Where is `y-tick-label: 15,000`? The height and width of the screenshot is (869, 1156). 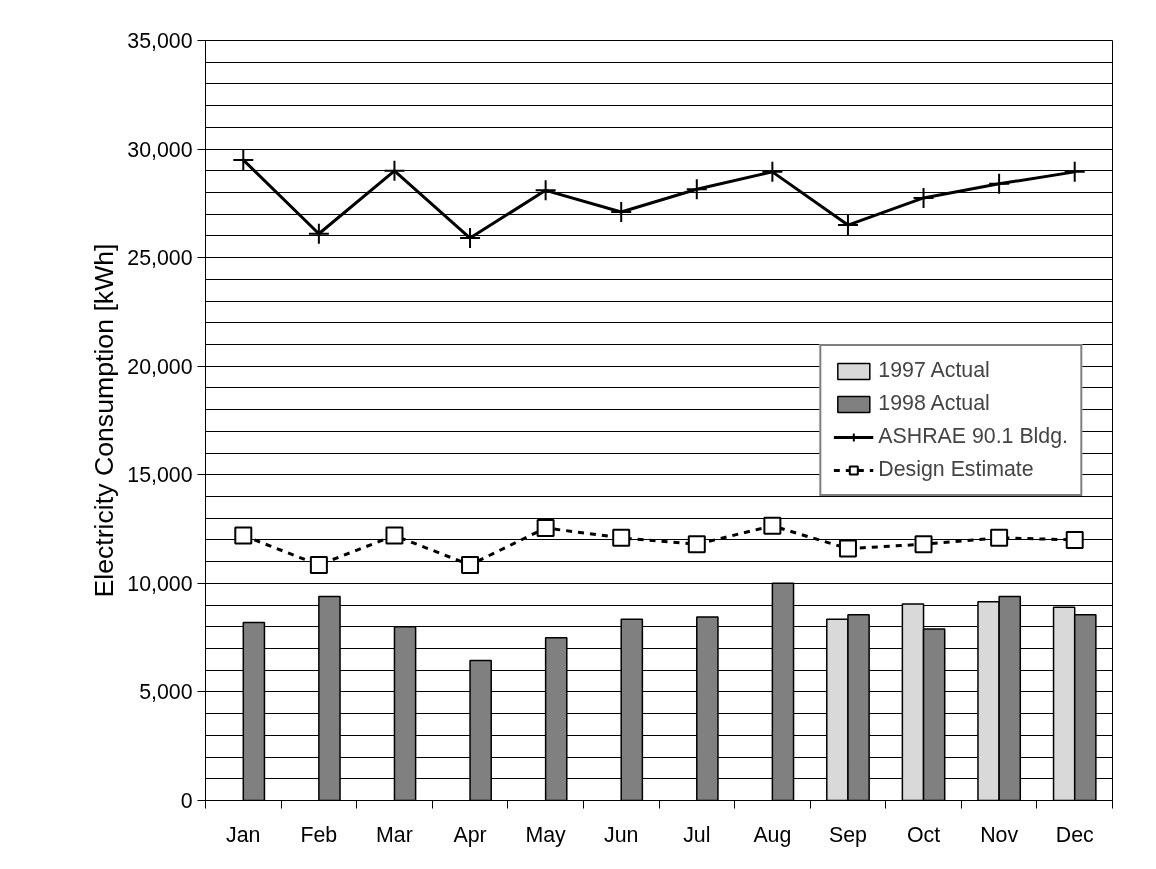
y-tick-label: 15,000 is located at coordinates (160, 475).